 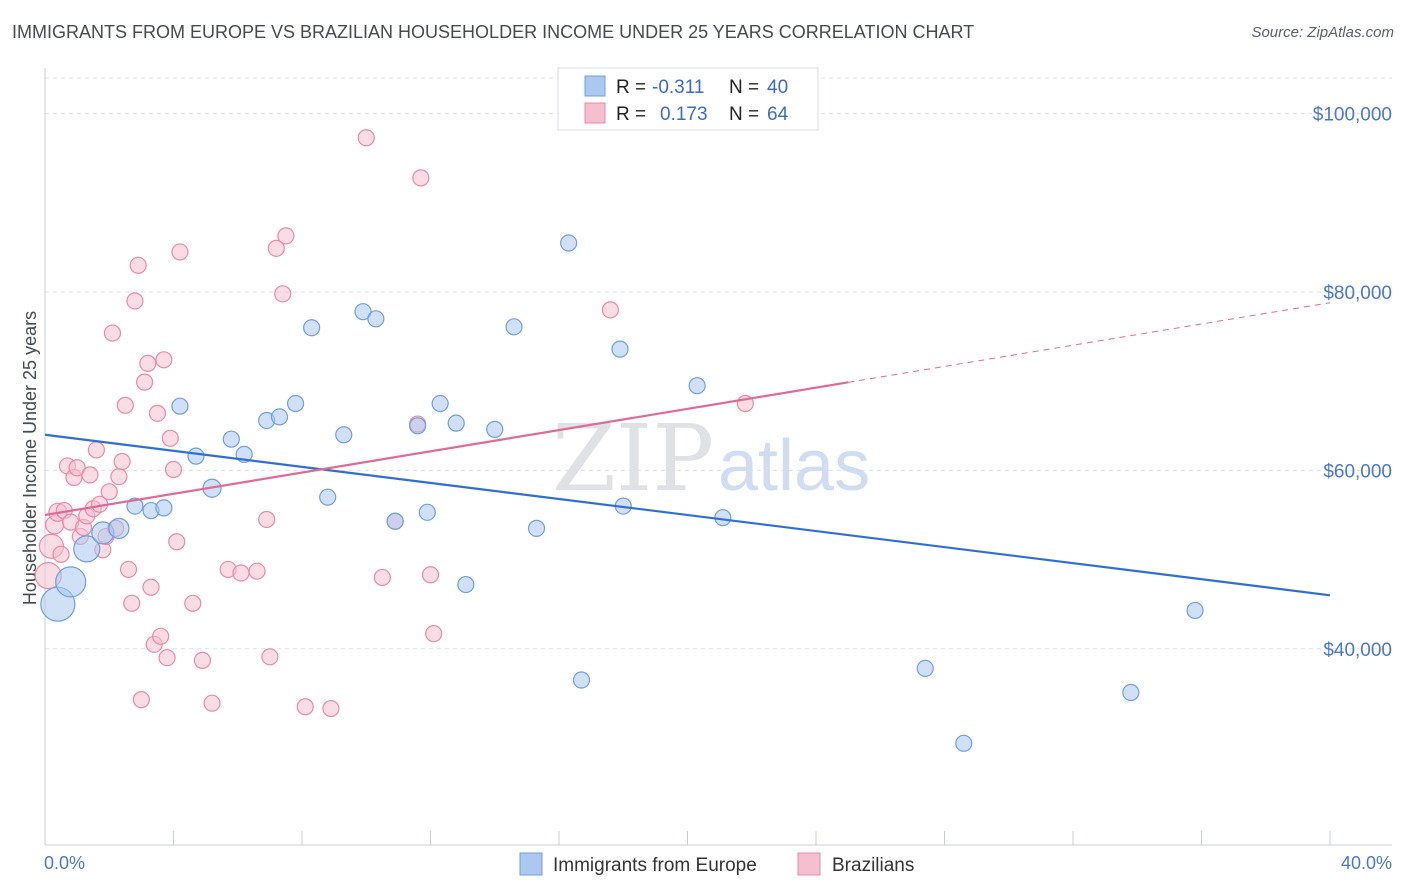 I want to click on watermark-zip: ZIP, so click(x=633, y=458).